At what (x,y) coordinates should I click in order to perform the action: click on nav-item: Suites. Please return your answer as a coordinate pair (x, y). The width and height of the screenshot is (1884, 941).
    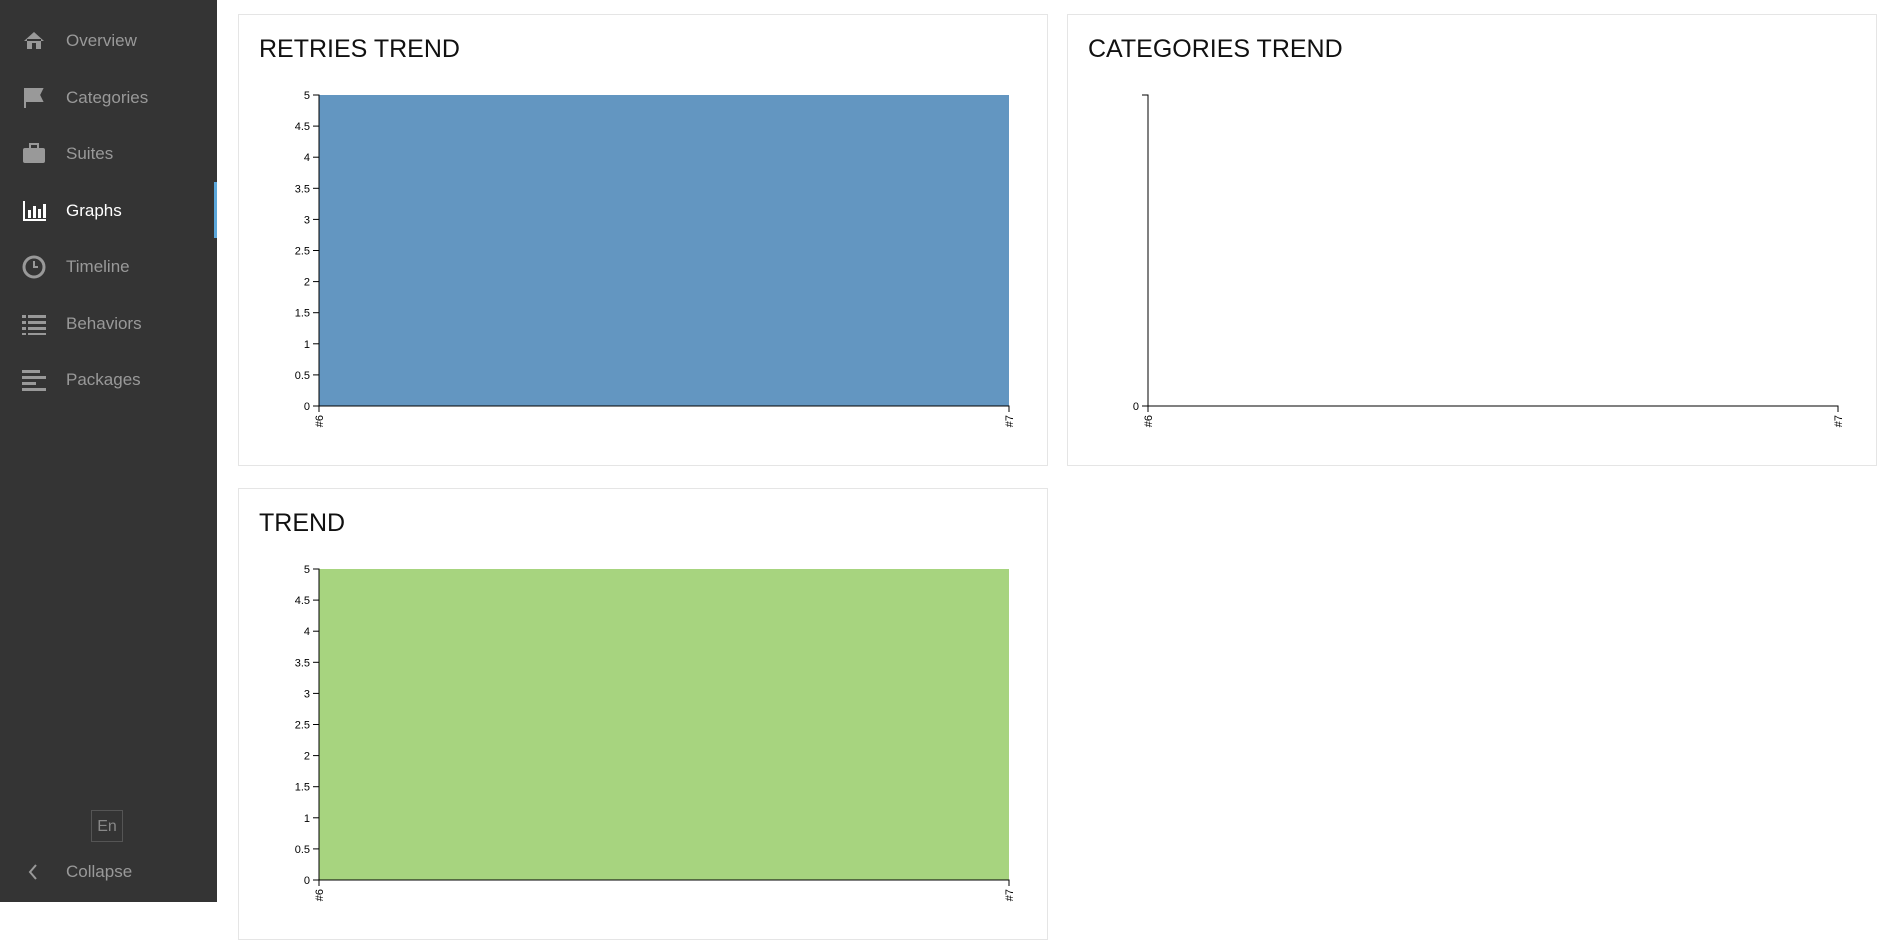
    Looking at the image, I should click on (108, 154).